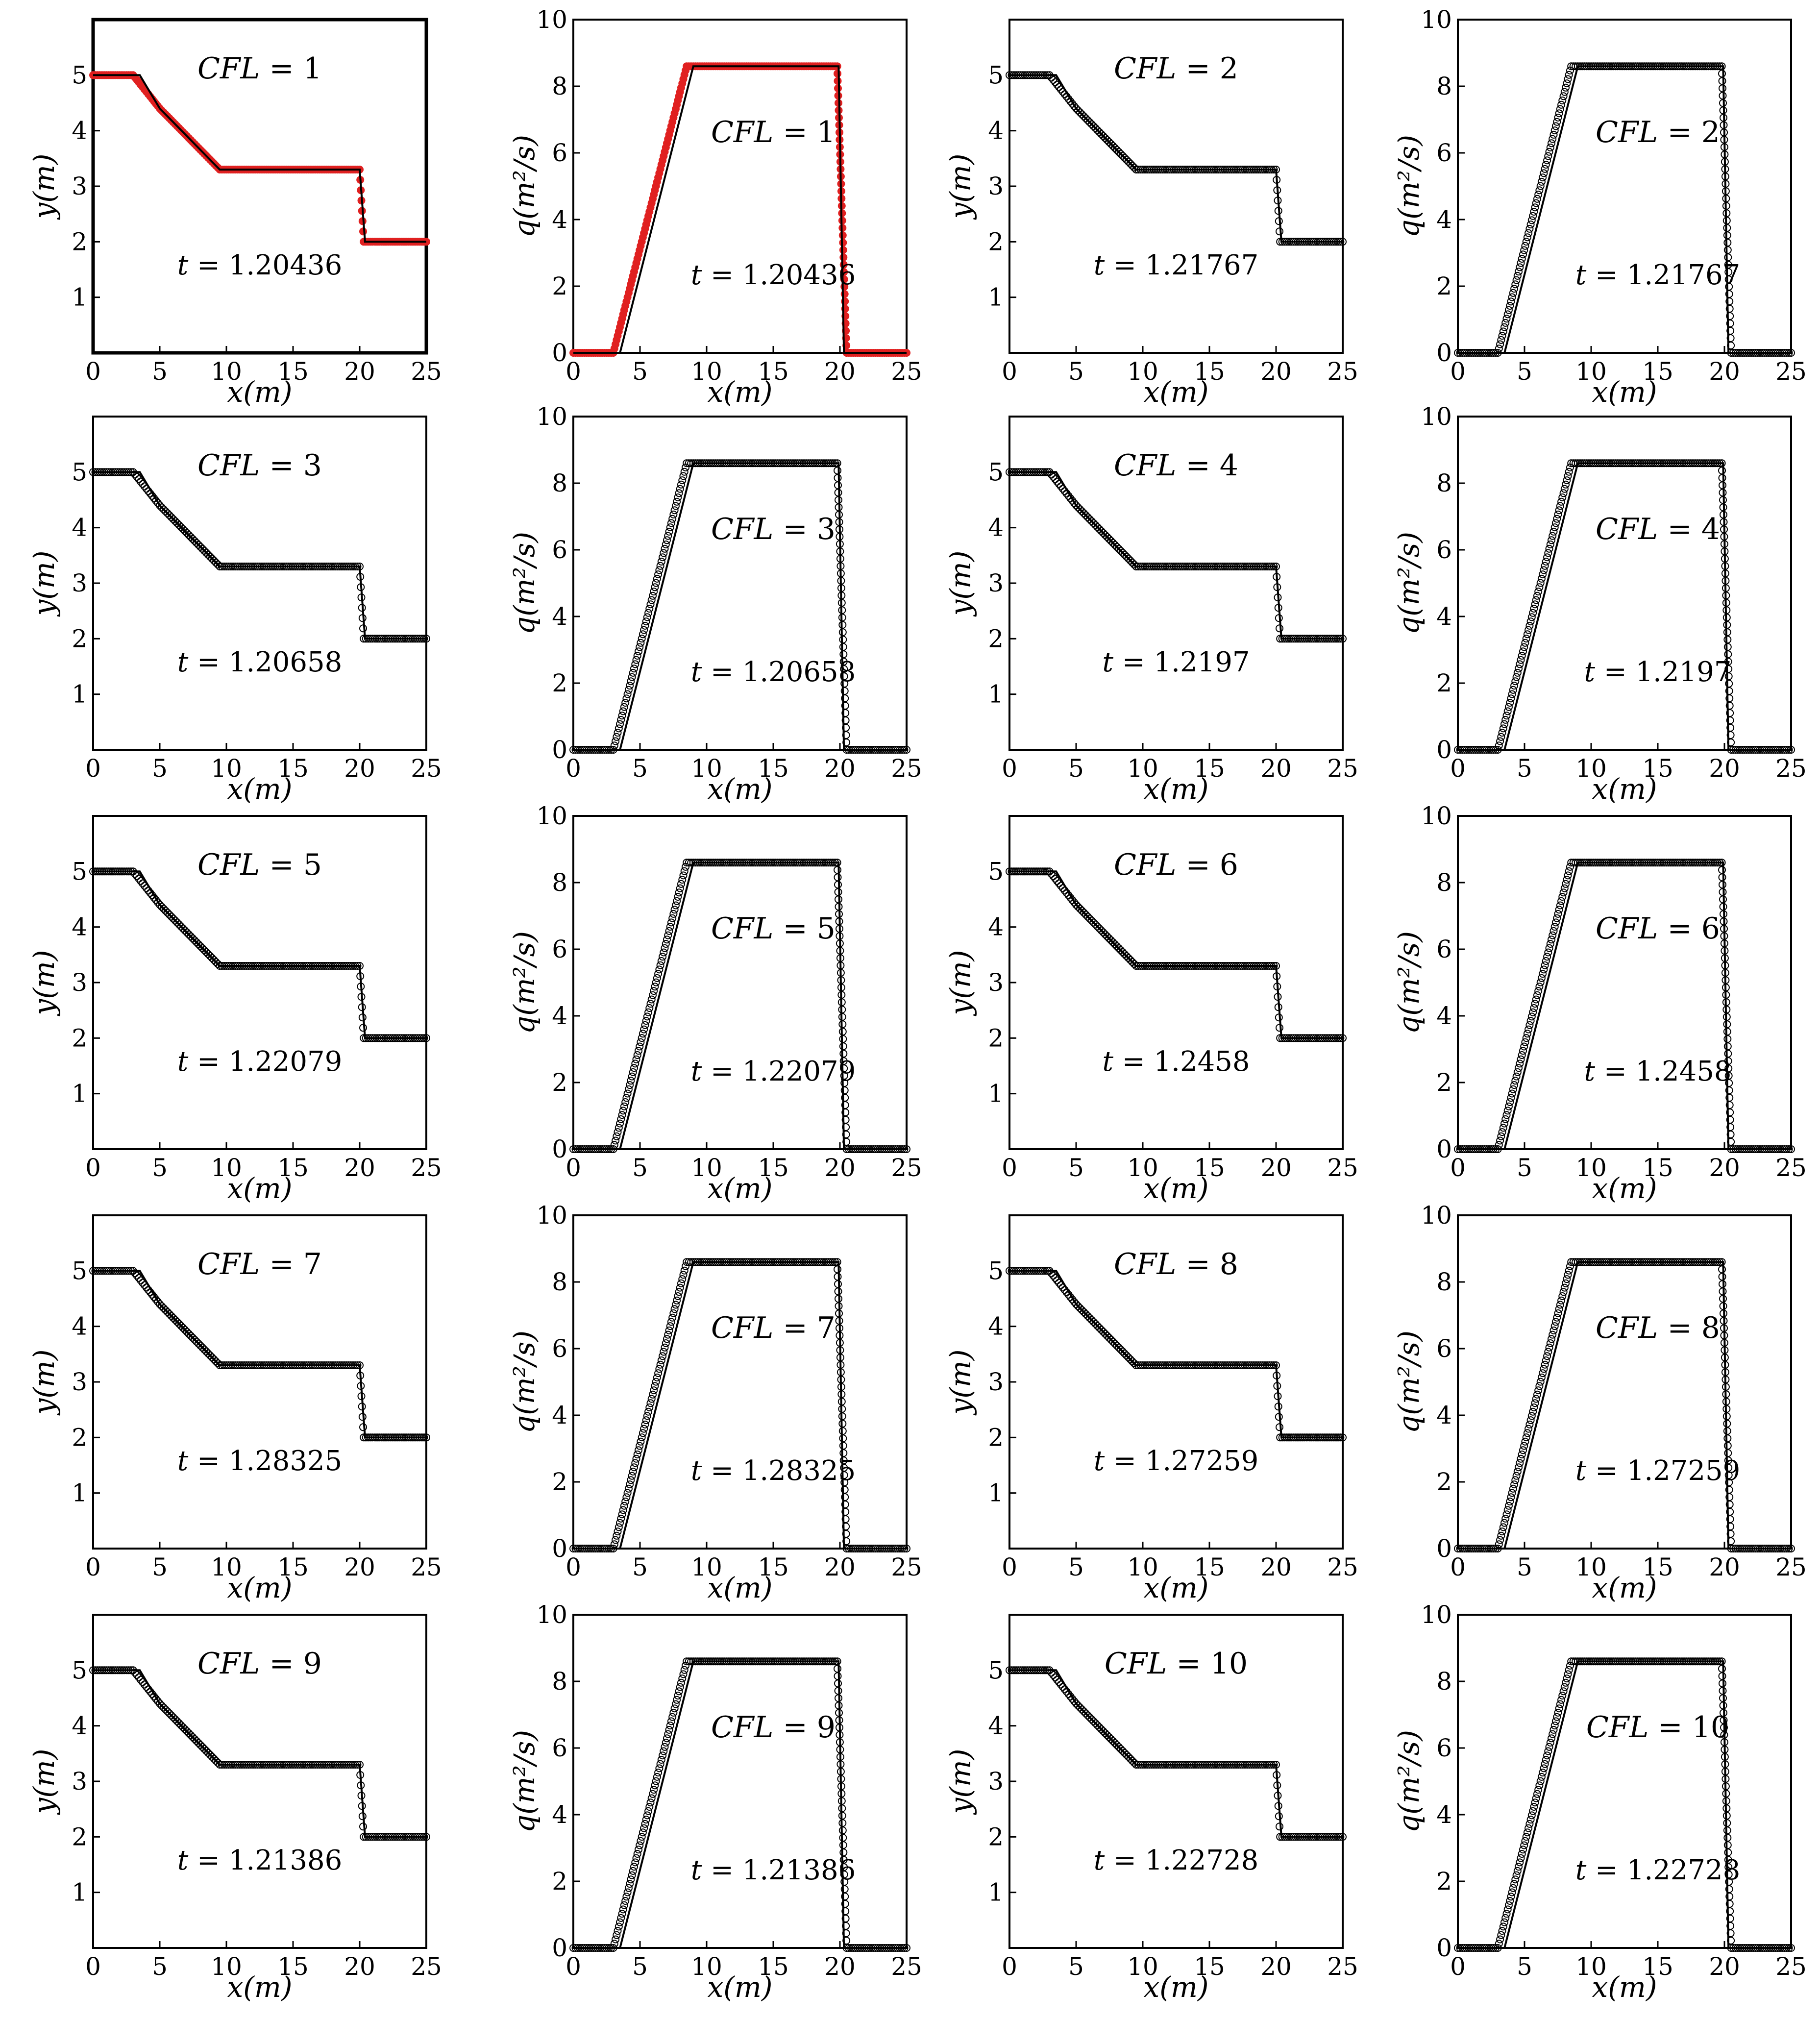  I want to click on time-annotation-value: = 1.22728, so click(1181, 1860).